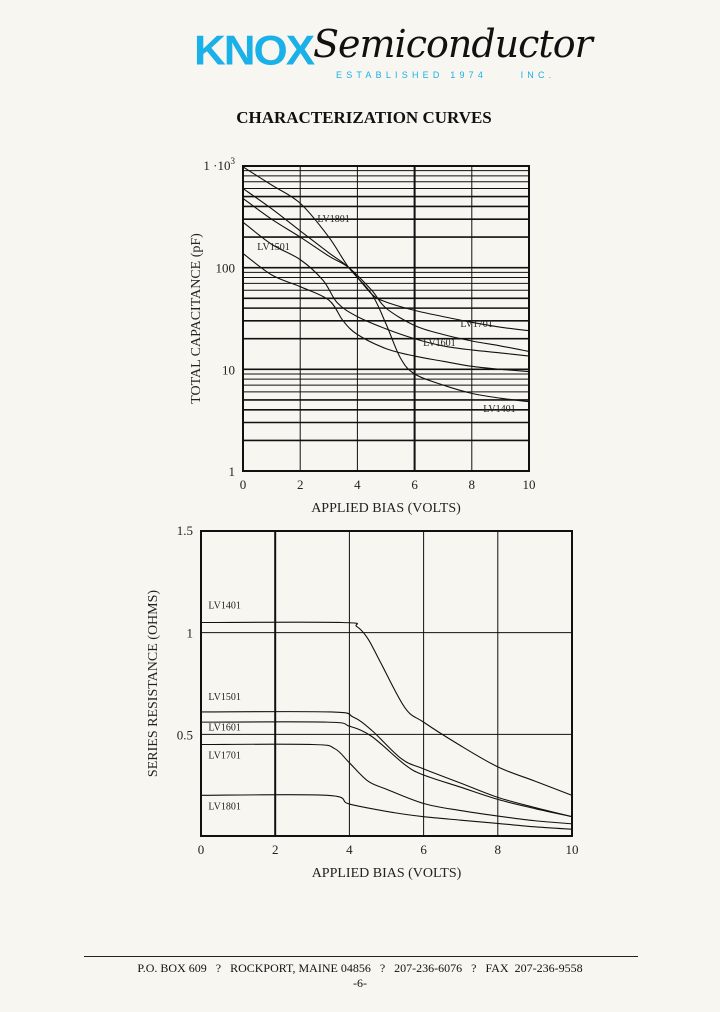 The width and height of the screenshot is (720, 1012). I want to click on chart1-series-line-lv1601, so click(386, 289).